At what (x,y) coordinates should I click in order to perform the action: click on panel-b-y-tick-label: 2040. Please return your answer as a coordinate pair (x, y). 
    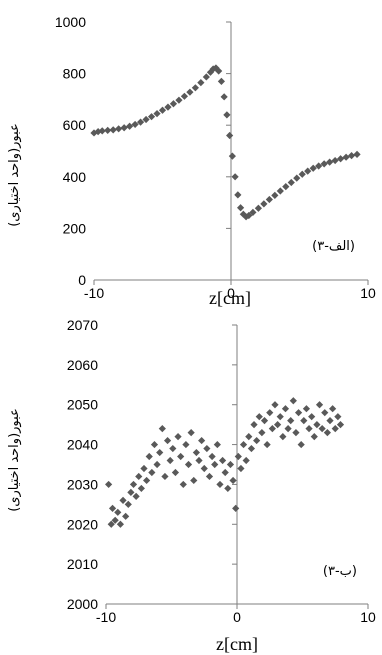
    Looking at the image, I should click on (82, 445).